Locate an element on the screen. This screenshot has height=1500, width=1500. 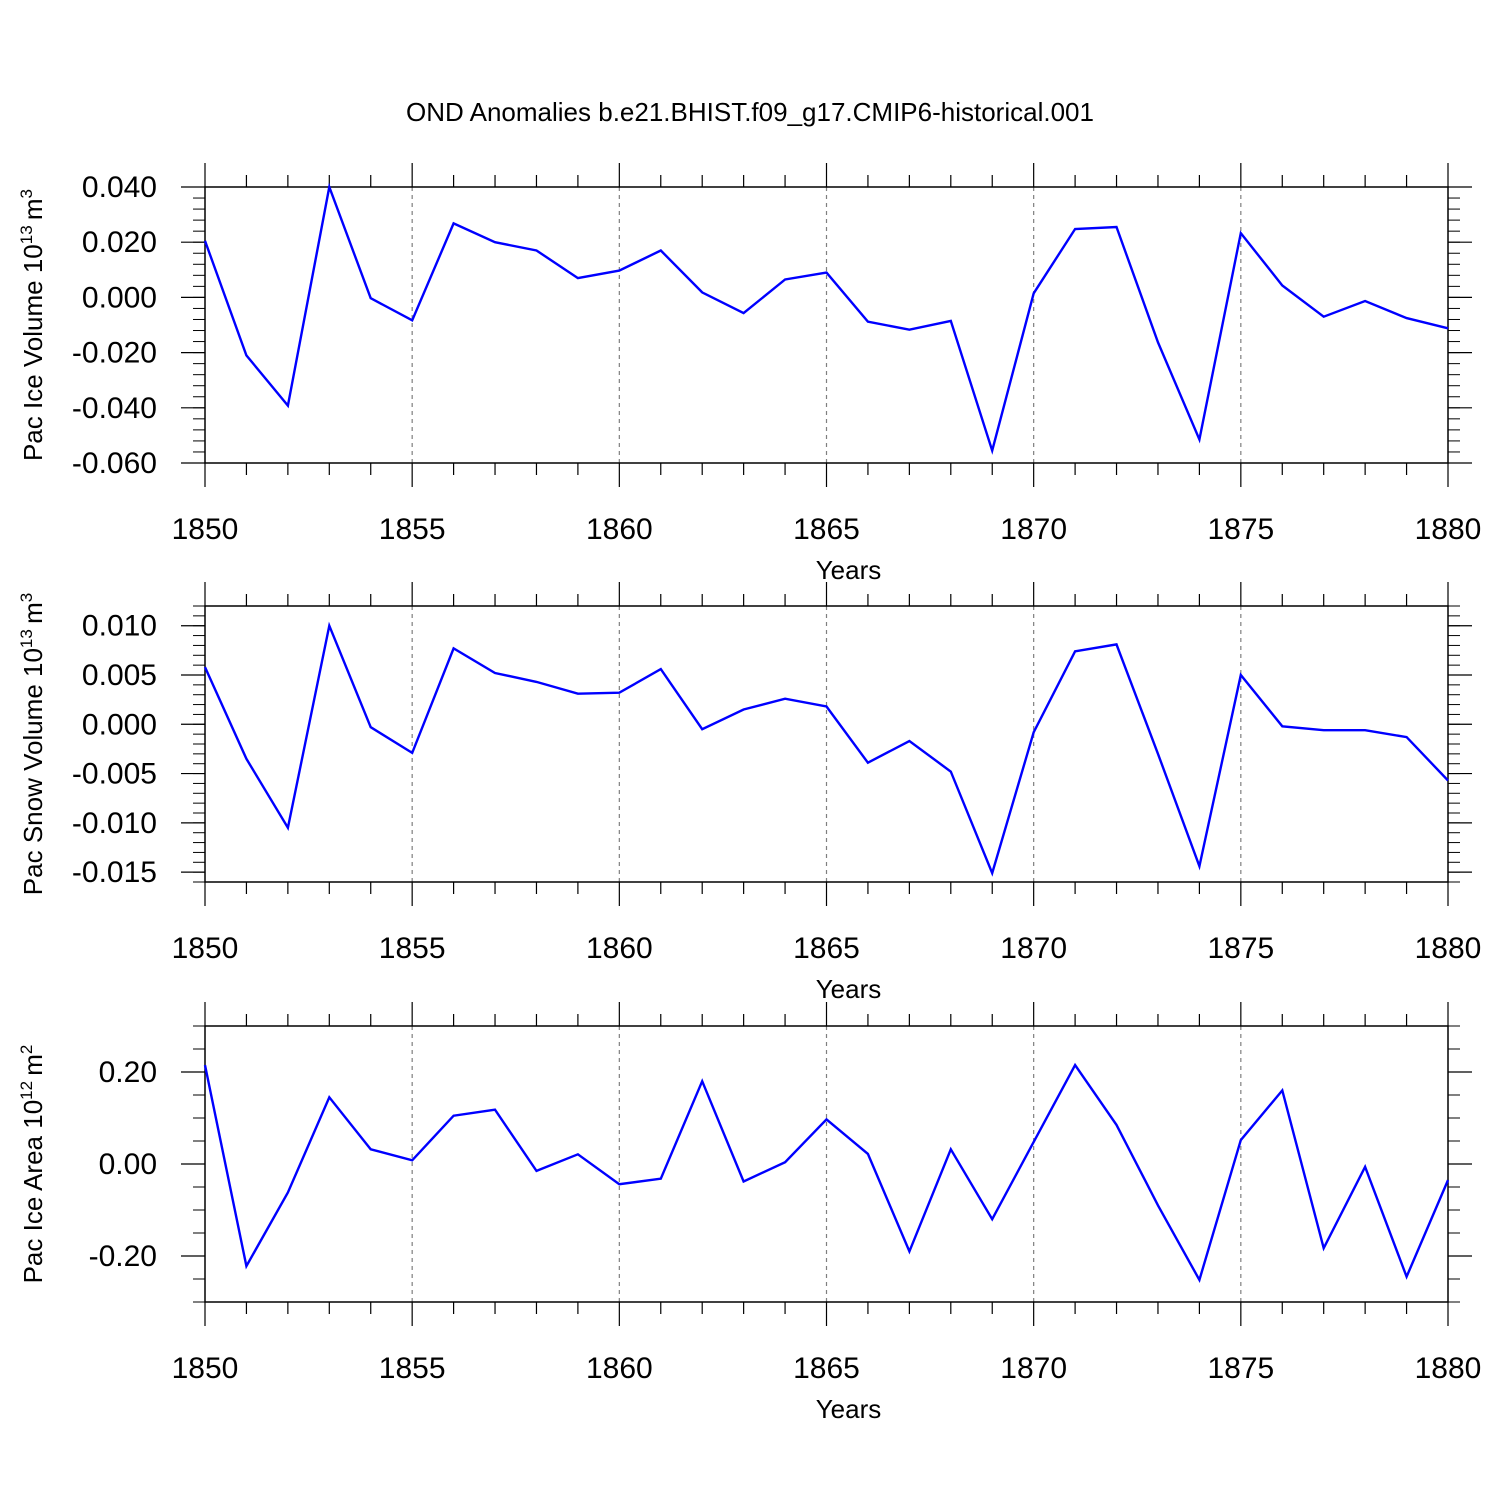
y-tick-label: -0.020 is located at coordinates (114, 353).